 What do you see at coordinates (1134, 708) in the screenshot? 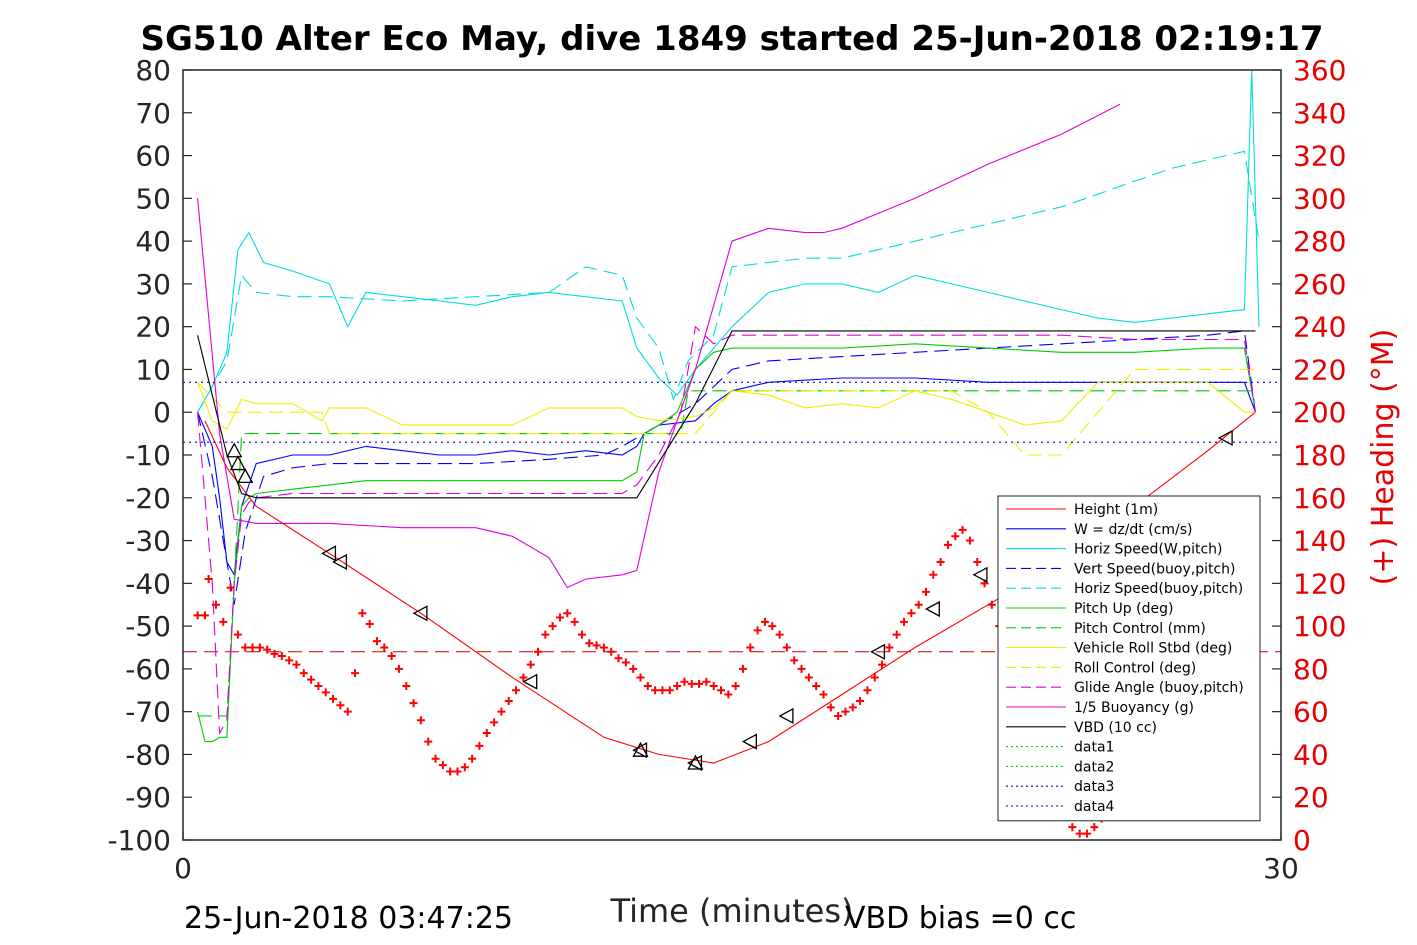
I see `legend-entry: 1/5 Buoyancy (g)` at bounding box center [1134, 708].